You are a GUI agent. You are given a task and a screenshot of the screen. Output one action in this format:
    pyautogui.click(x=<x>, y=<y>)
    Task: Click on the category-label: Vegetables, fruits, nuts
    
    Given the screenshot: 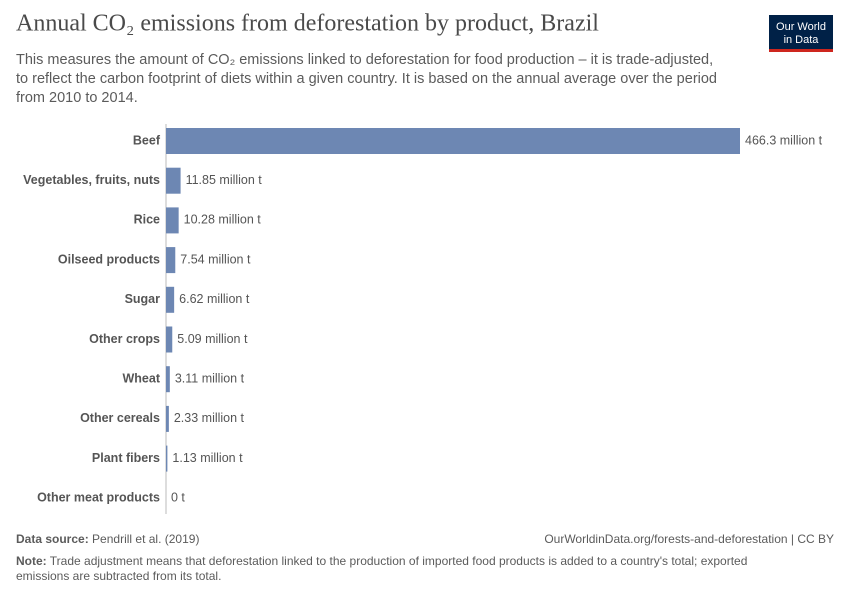 What is the action you would take?
    pyautogui.click(x=91, y=180)
    